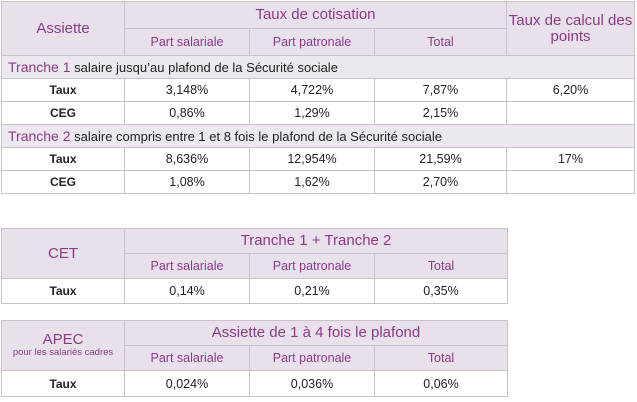 The image size is (637, 402). Describe the element at coordinates (315, 15) in the screenshot. I see `cotisation-header: Taux de cotisation` at that location.